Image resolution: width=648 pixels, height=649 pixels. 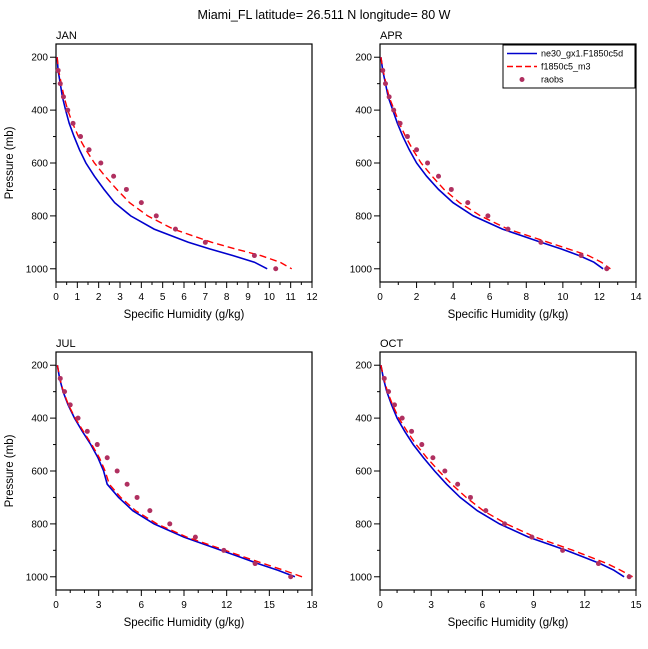 What do you see at coordinates (312, 605) in the screenshot?
I see `svg-text: 18` at bounding box center [312, 605].